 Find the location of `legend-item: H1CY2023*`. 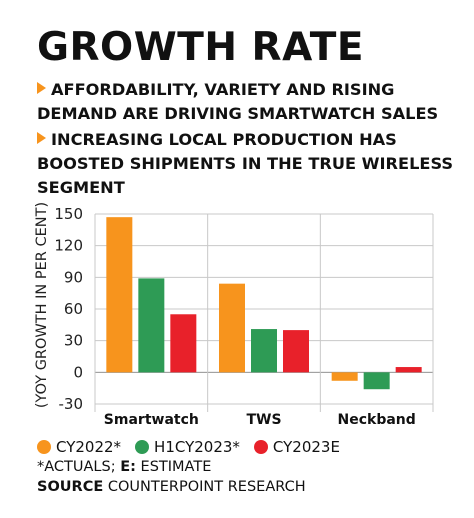

legend-item: H1CY2023* is located at coordinates (187, 447).